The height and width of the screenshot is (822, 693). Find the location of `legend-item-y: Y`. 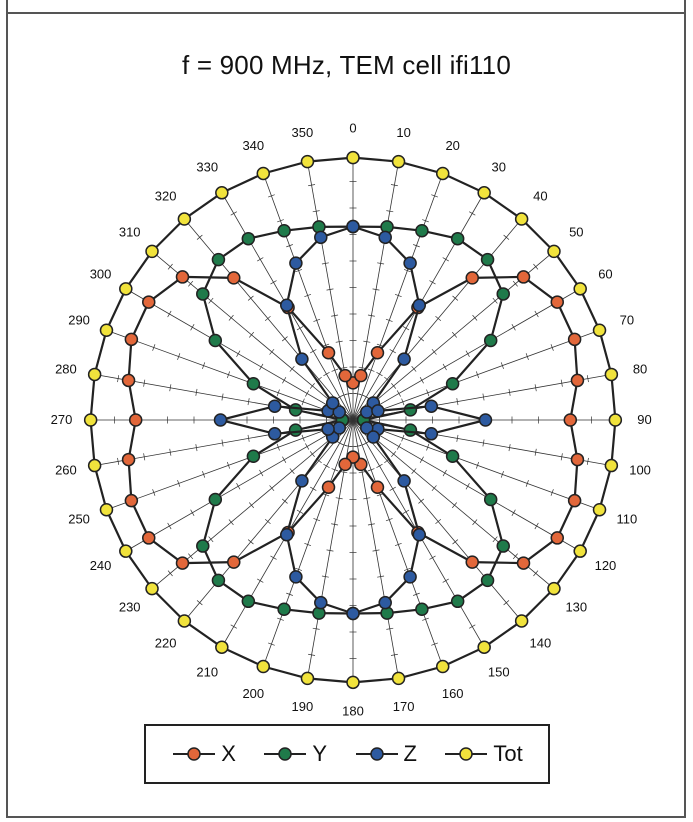

legend-item-y: Y is located at coordinates (294, 754).